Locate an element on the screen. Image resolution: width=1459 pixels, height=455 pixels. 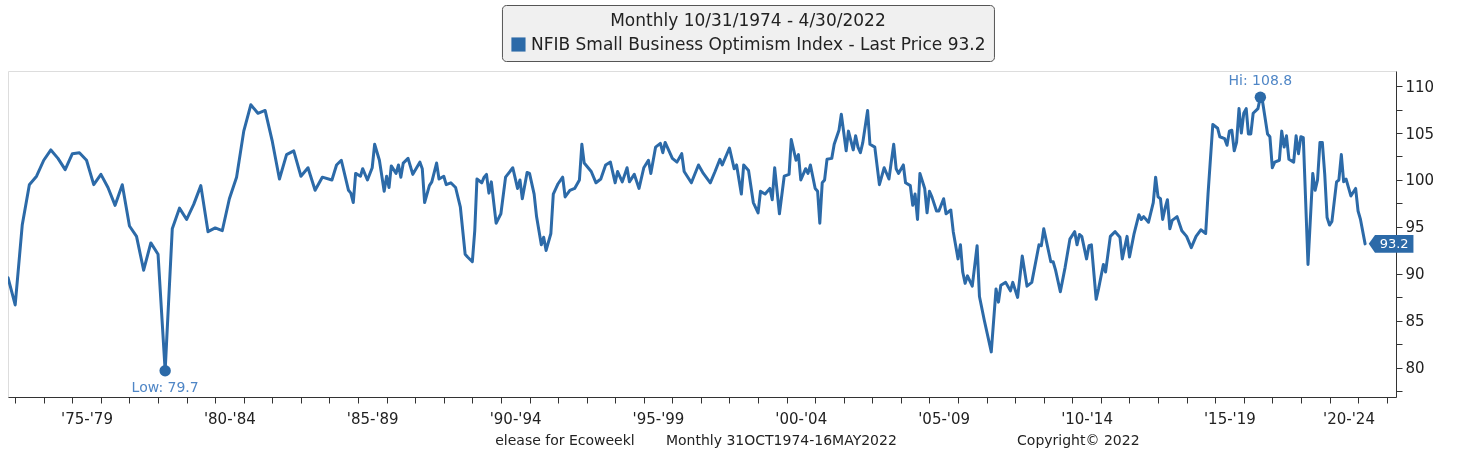
x-tick-label: '00-'04 is located at coordinates (801, 418).